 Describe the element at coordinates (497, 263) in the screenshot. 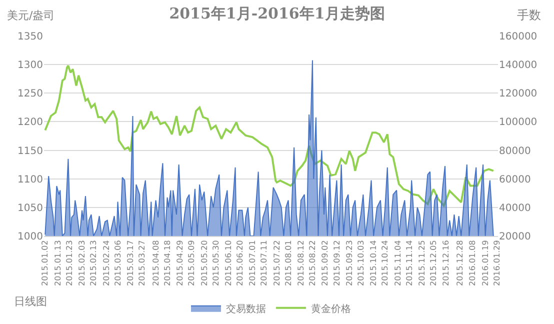

I see `x-tick-label: 2016.01.29` at that location.